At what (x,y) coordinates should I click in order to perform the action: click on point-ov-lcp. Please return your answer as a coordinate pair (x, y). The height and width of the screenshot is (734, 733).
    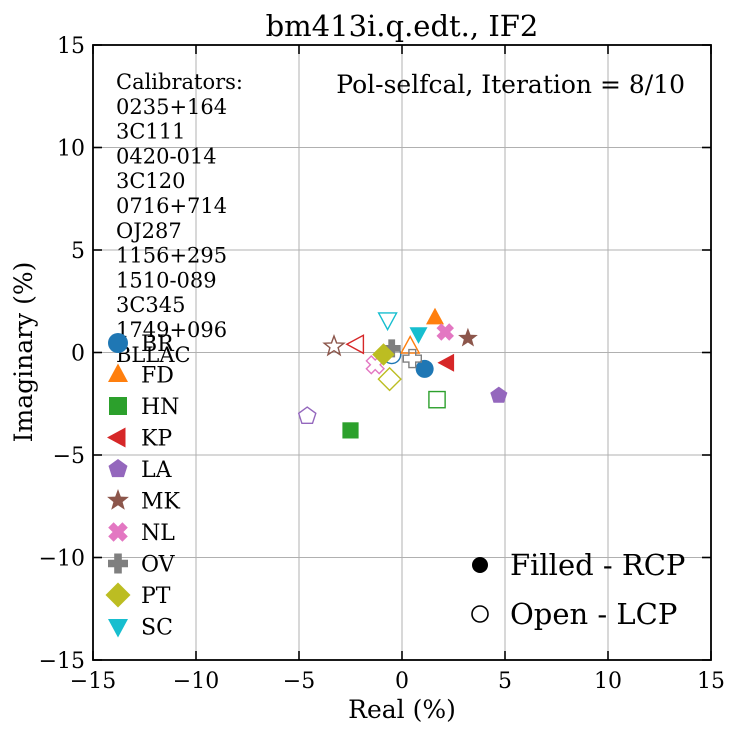
    Looking at the image, I should click on (412, 358).